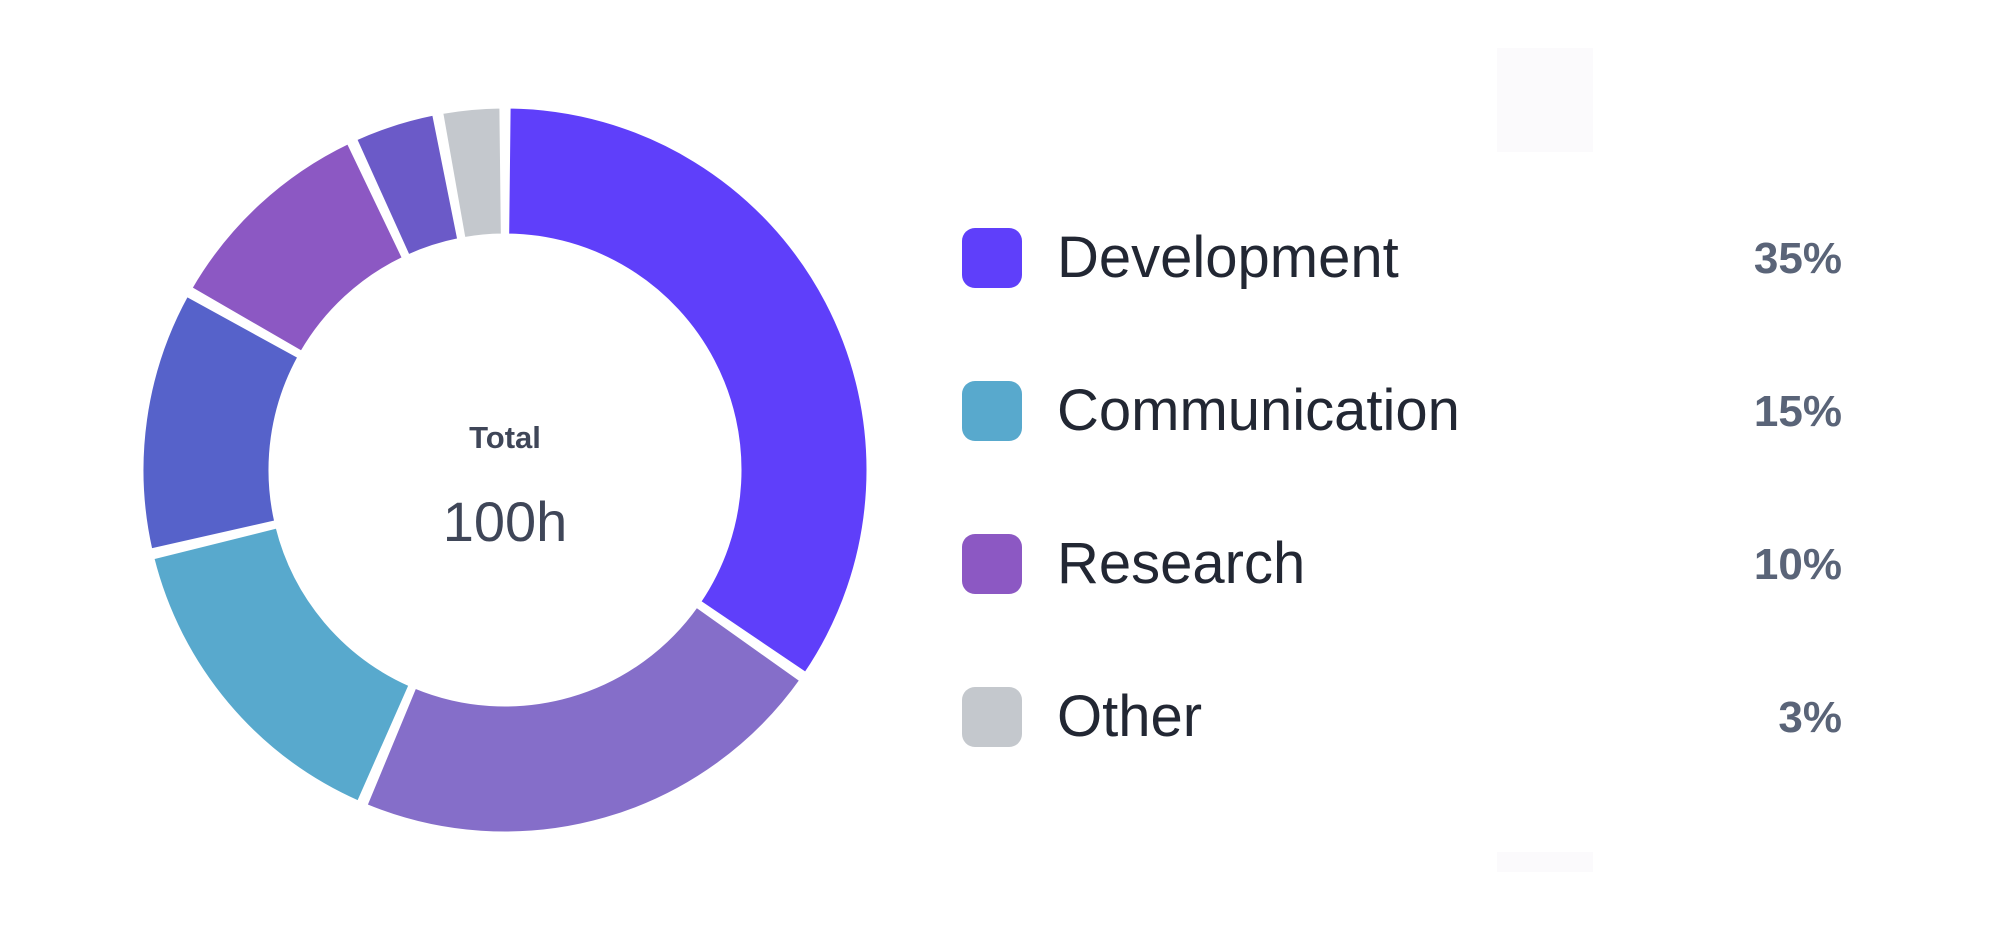 This screenshot has width=2000, height=928. What do you see at coordinates (1258, 410) in the screenshot?
I see `legend-label: Communication` at bounding box center [1258, 410].